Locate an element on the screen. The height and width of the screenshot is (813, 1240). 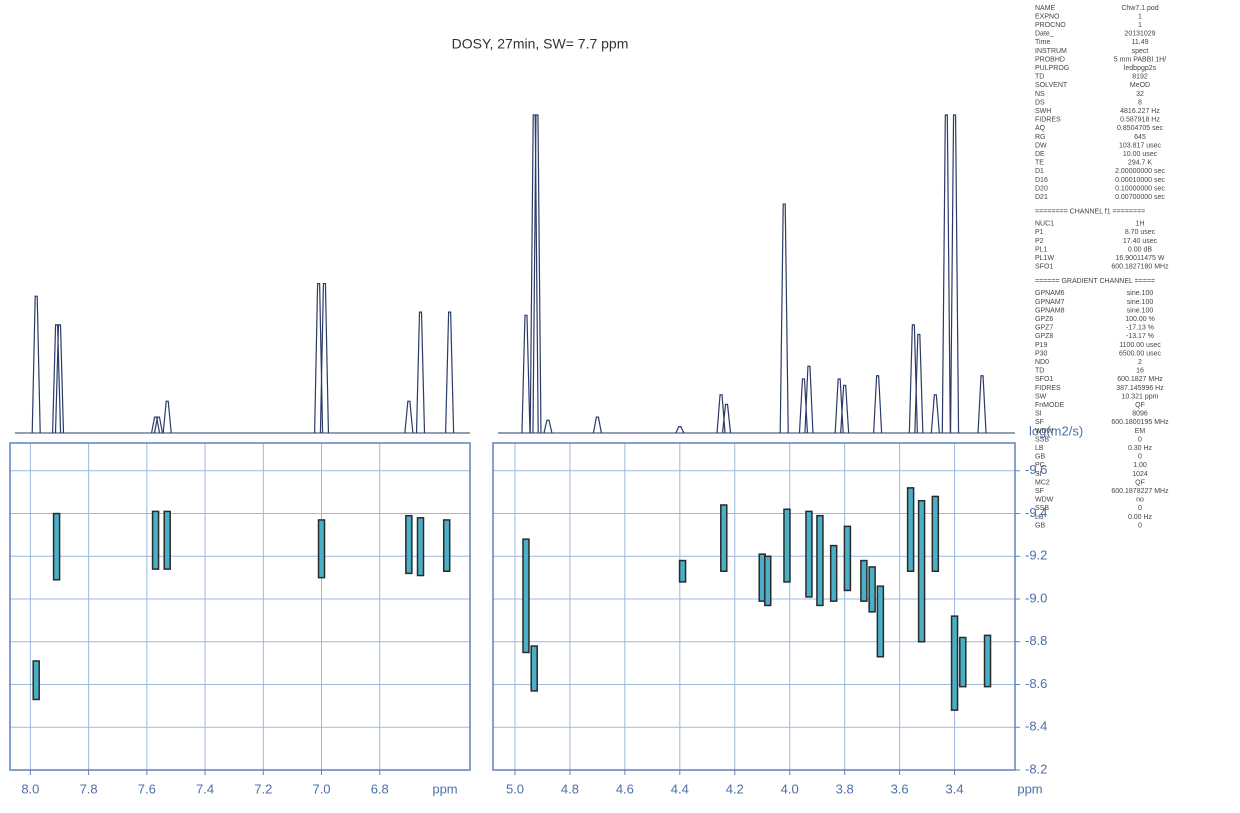
param-name: SW is located at coordinates (1041, 396).